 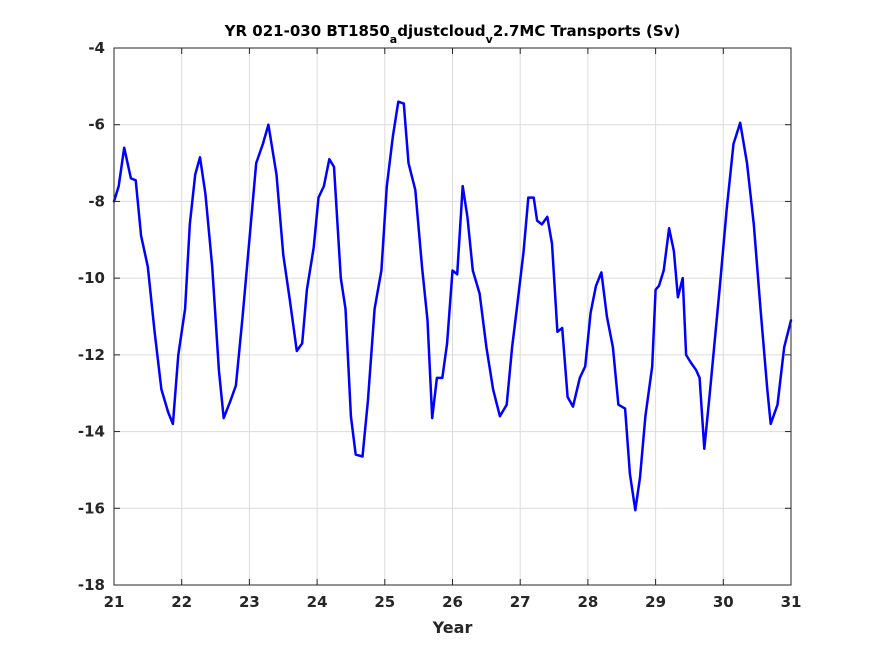 What do you see at coordinates (181, 602) in the screenshot?
I see `x-tick-label: 22` at bounding box center [181, 602].